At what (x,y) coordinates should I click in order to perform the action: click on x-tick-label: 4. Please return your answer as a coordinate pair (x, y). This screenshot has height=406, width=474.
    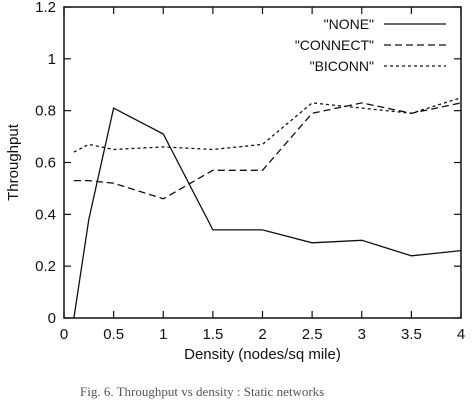
    Looking at the image, I should click on (461, 334).